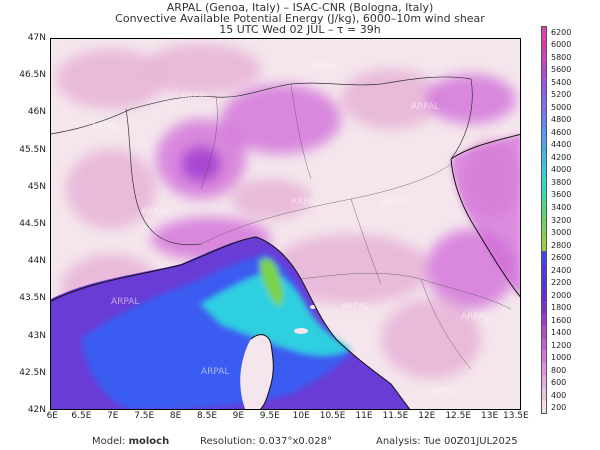 This screenshot has width=600, height=450. I want to click on latitude-tick-label: 45N, so click(36, 186).